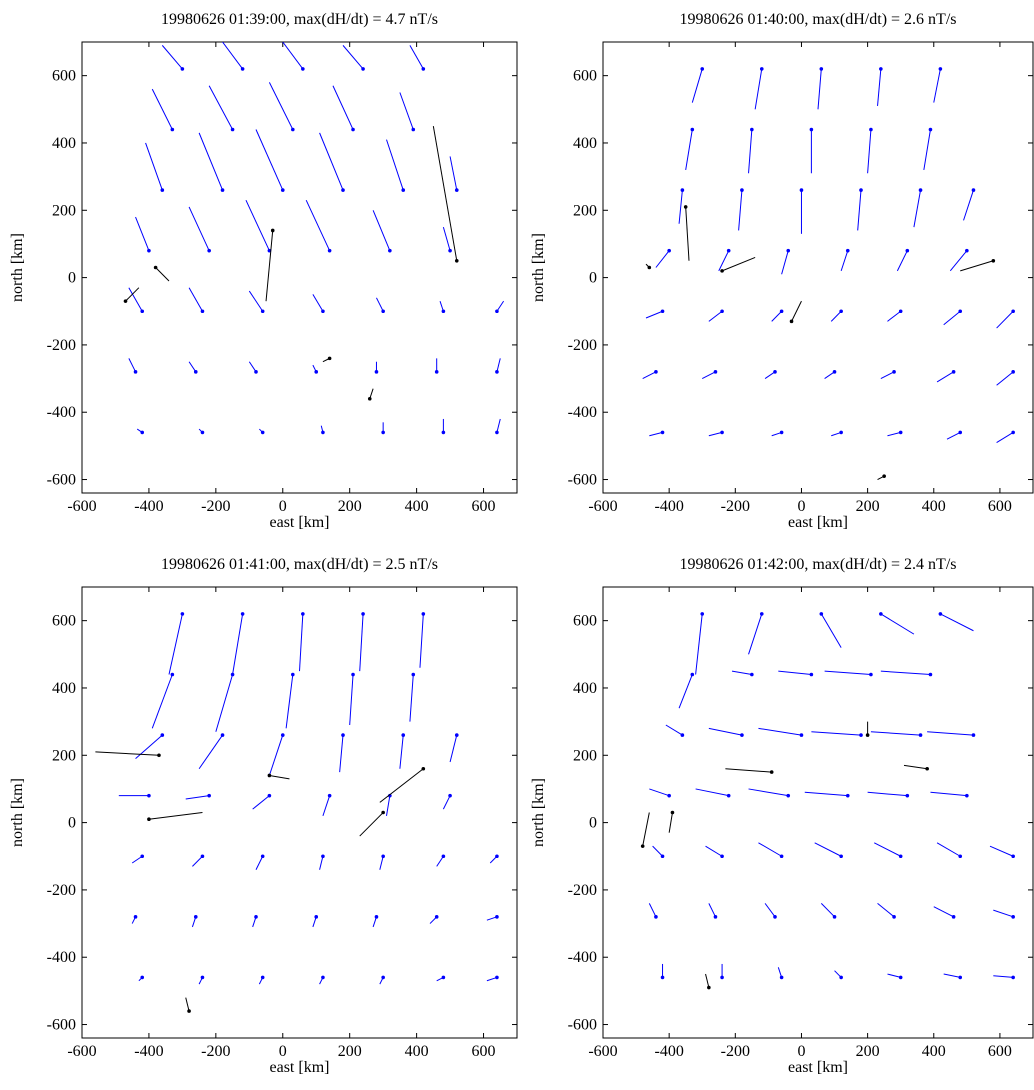  Describe the element at coordinates (817, 564) in the screenshot. I see `chart-title: 19980626 01:42:00, max(dH/dt) = 2.4 nT/s` at that location.